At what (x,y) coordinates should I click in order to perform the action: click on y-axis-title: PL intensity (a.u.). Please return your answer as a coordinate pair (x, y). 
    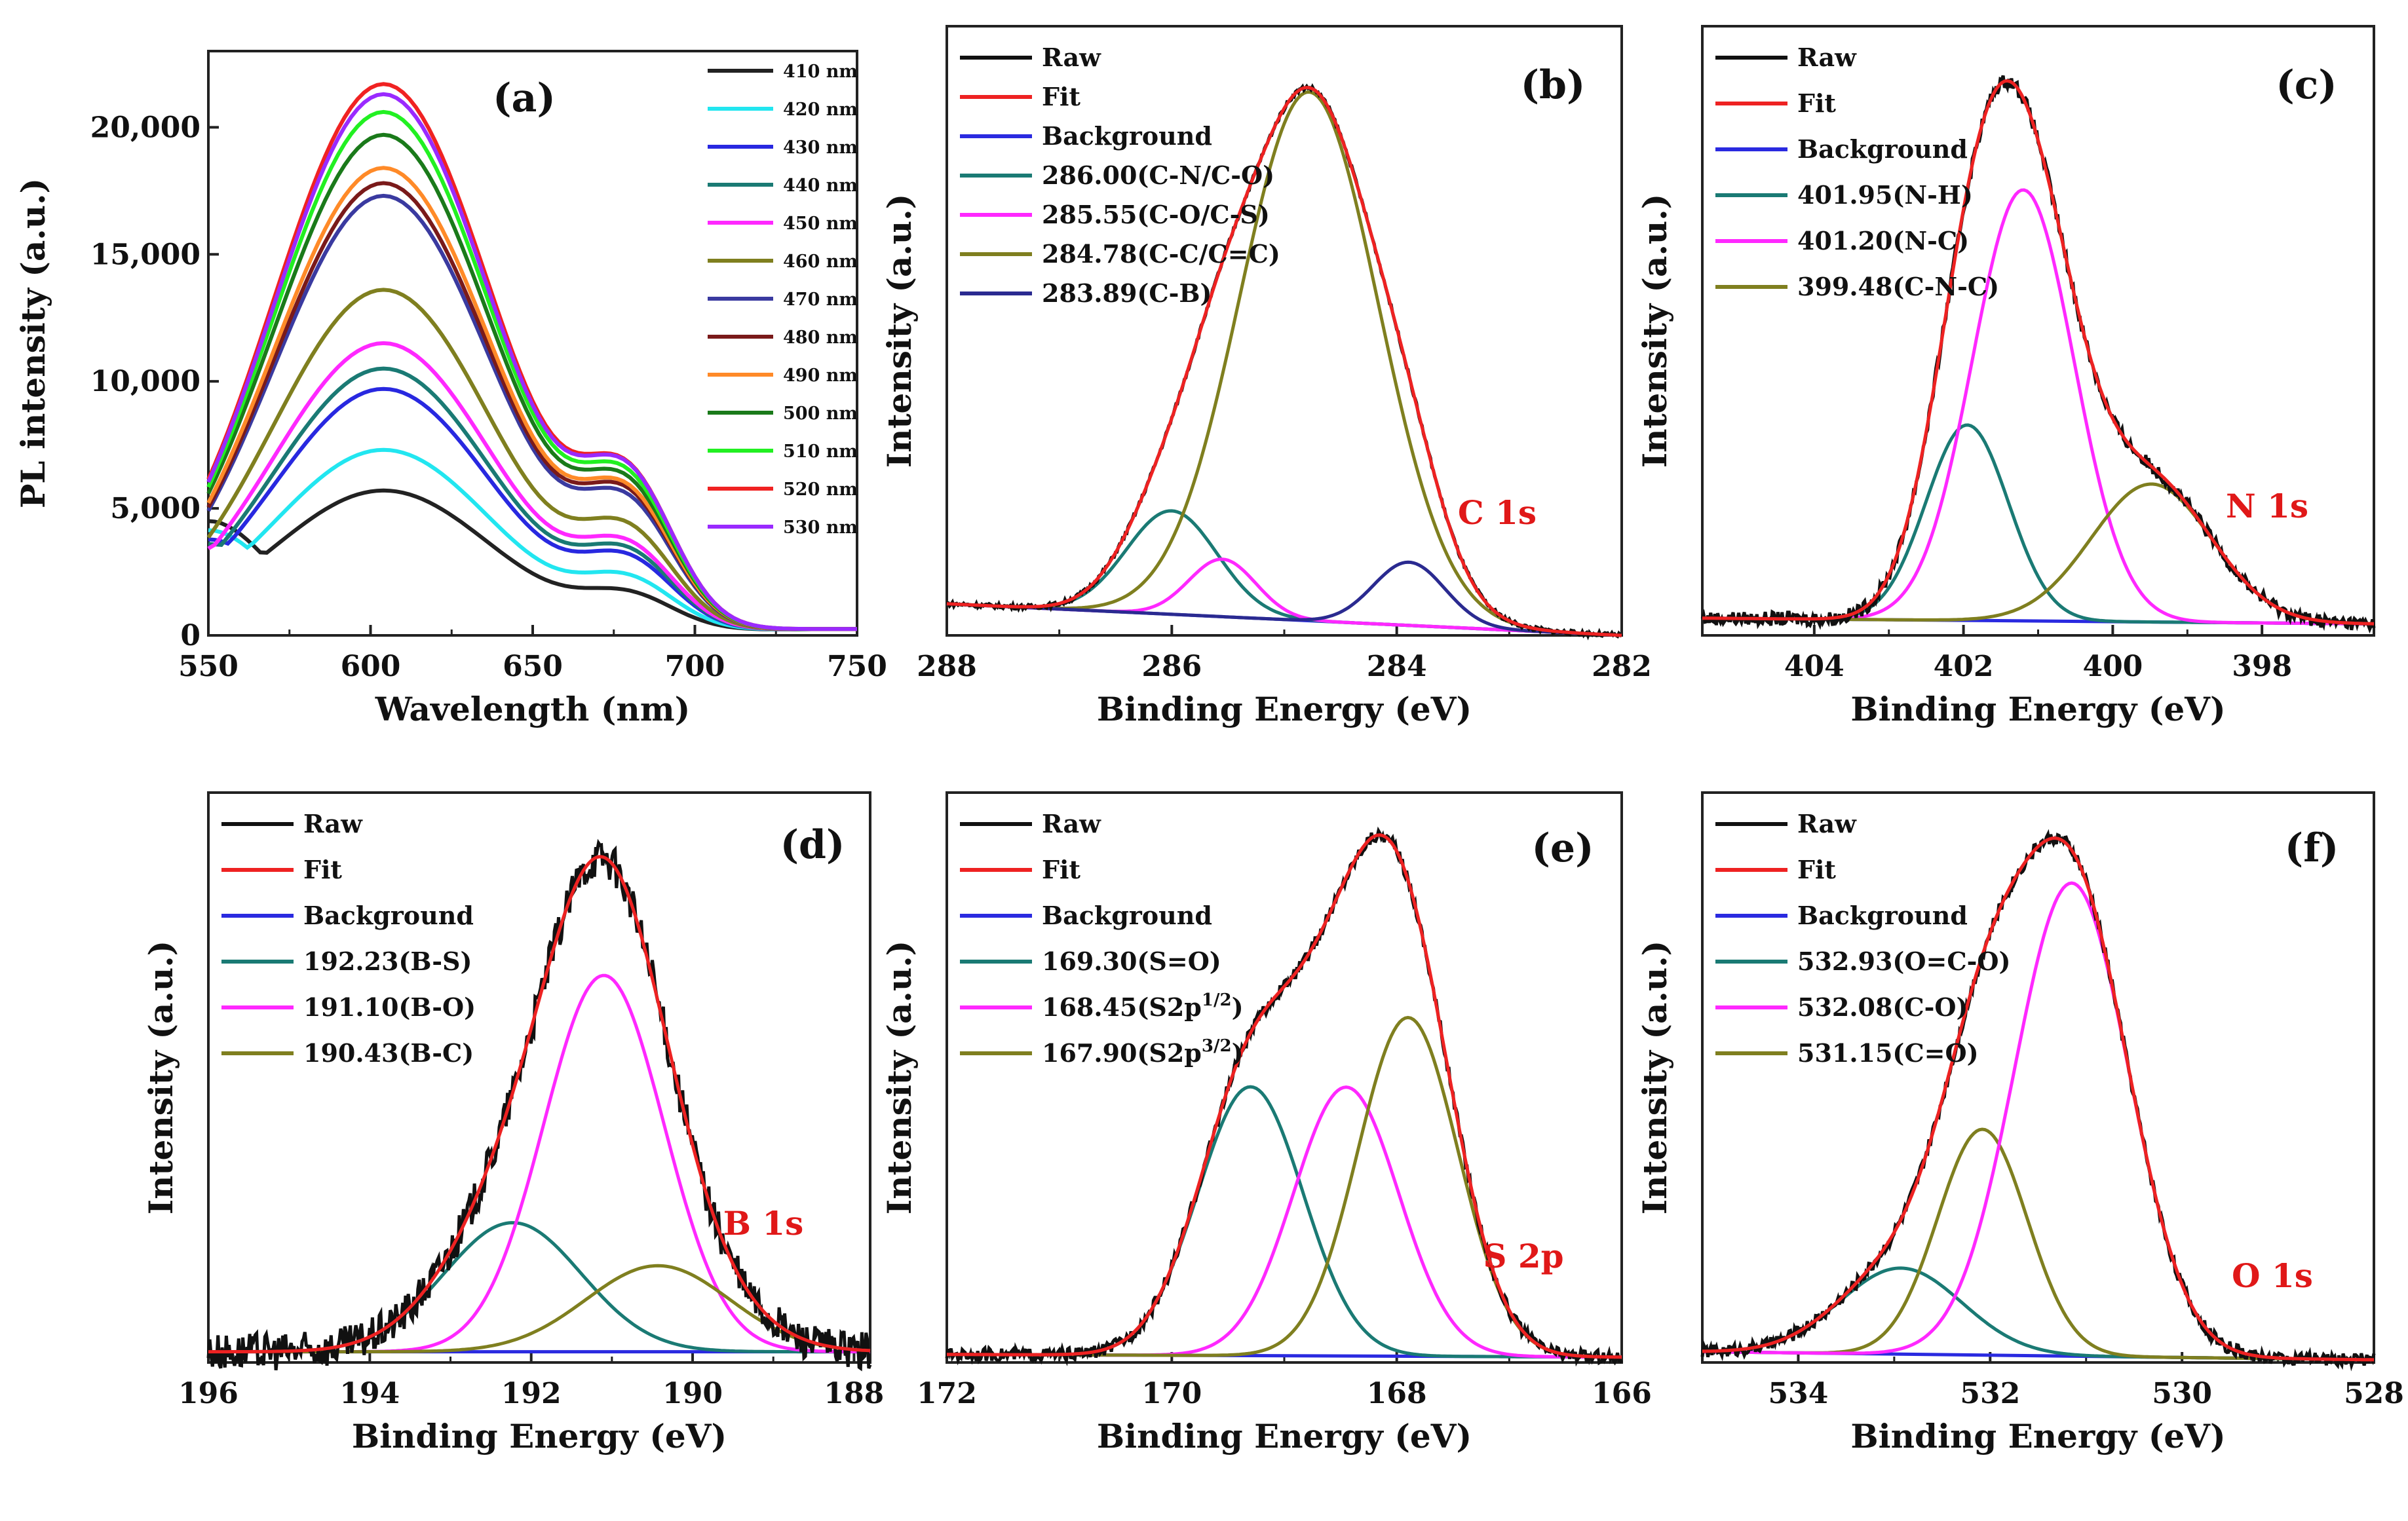
    Looking at the image, I should click on (33, 343).